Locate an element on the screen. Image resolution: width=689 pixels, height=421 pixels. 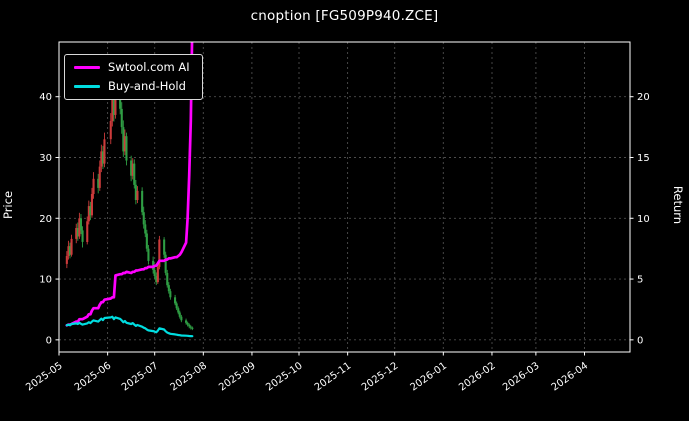
svg-text: 2026-02 is located at coordinates (477, 376).